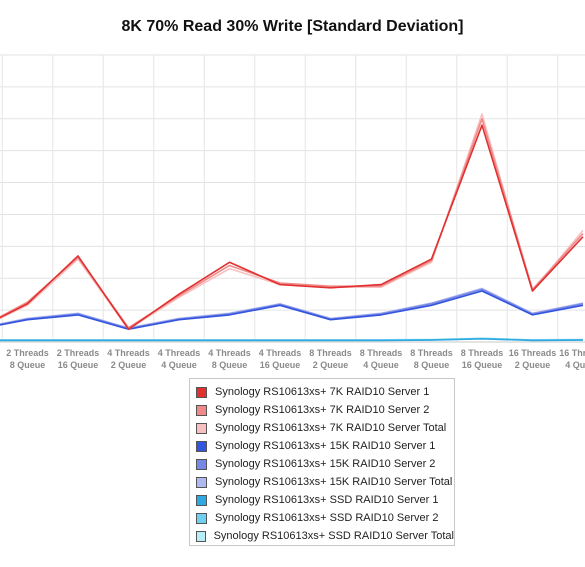 Image resolution: width=585 pixels, height=567 pixels. What do you see at coordinates (330, 359) in the screenshot?
I see `x-tick-label: 8 Threads 2 Queue` at bounding box center [330, 359].